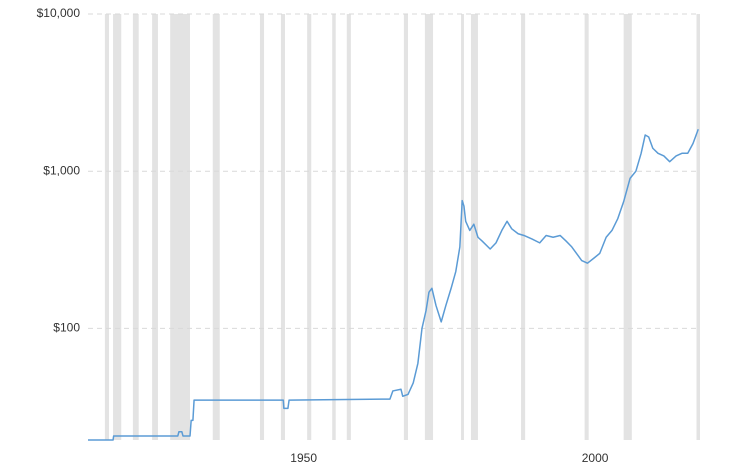 The image size is (740, 466). I want to click on x-tick-label: 2000, so click(595, 458).